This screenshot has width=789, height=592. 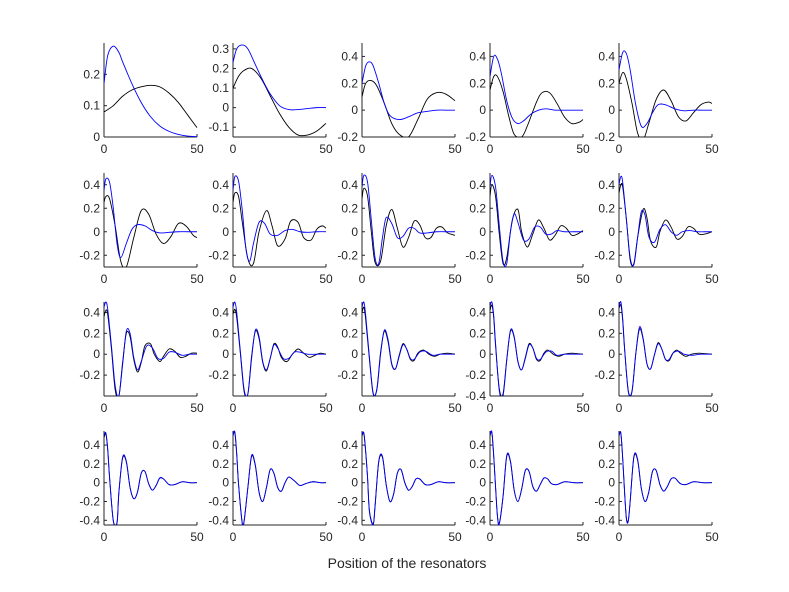 I want to click on subplot-r1-c5: -0.200.20.40 50, so click(x=656, y=99).